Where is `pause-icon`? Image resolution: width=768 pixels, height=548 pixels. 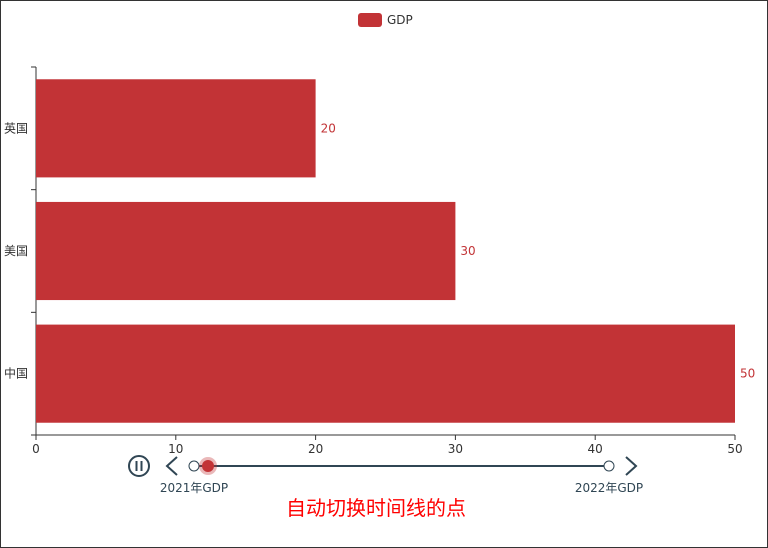 pause-icon is located at coordinates (139, 466).